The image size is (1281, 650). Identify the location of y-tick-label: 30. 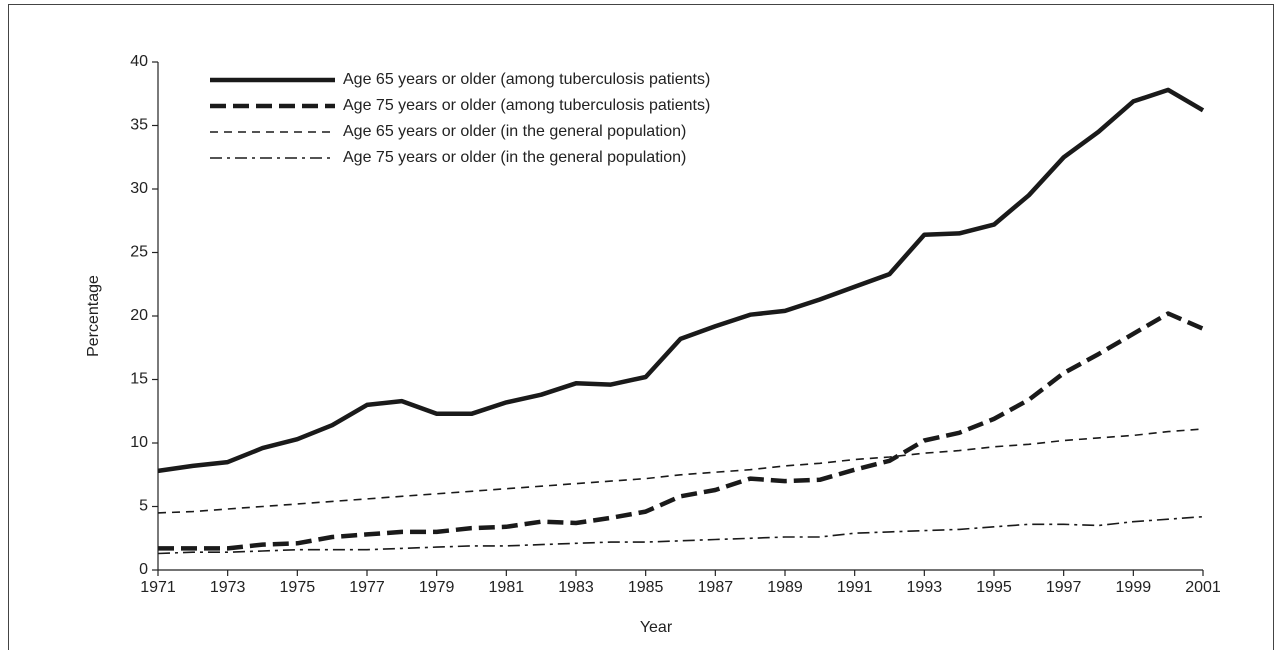
(139, 188).